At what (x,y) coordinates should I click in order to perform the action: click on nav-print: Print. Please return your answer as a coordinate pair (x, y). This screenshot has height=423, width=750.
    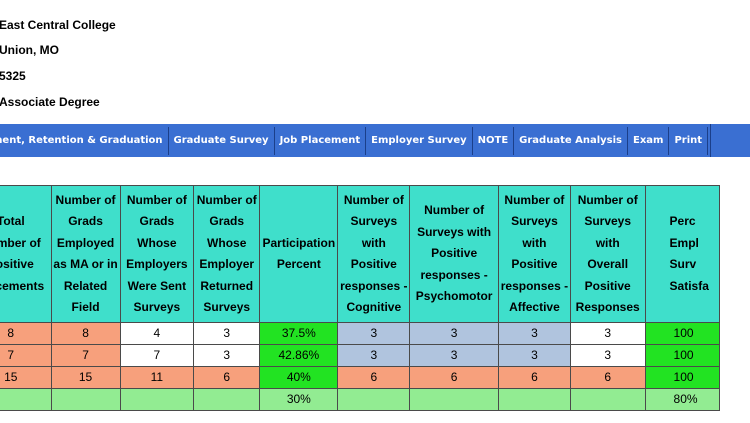
    Looking at the image, I should click on (689, 140).